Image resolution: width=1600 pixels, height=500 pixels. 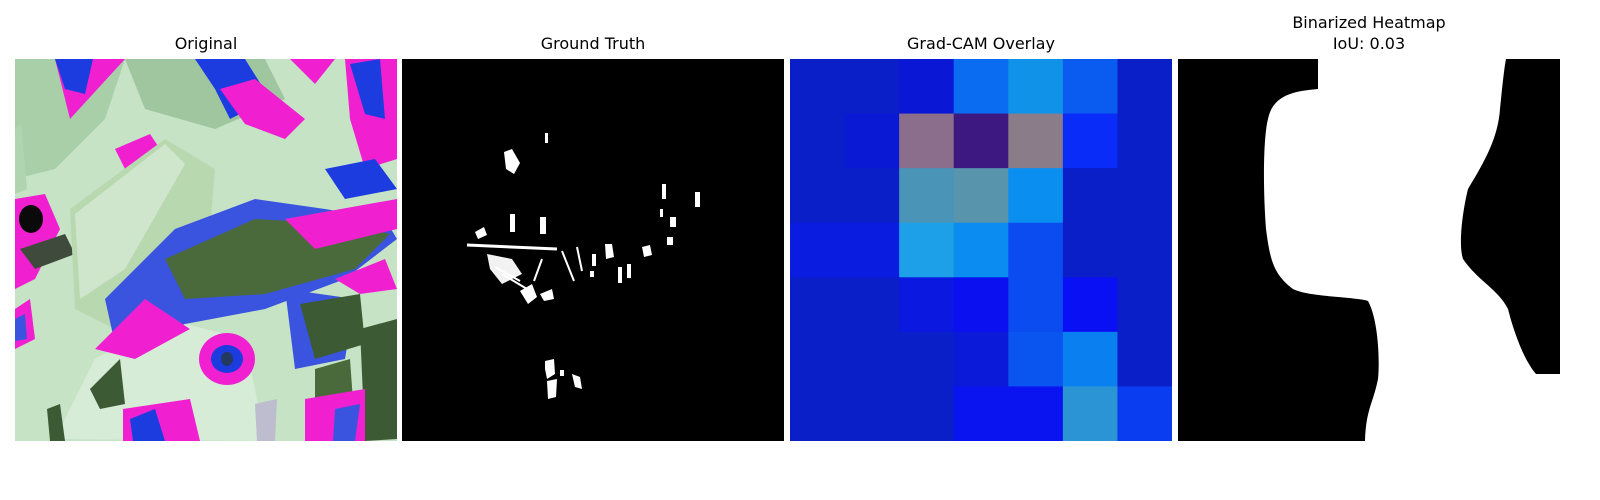 I want to click on iou-label: IoU: 0.03, so click(x=1369, y=43).